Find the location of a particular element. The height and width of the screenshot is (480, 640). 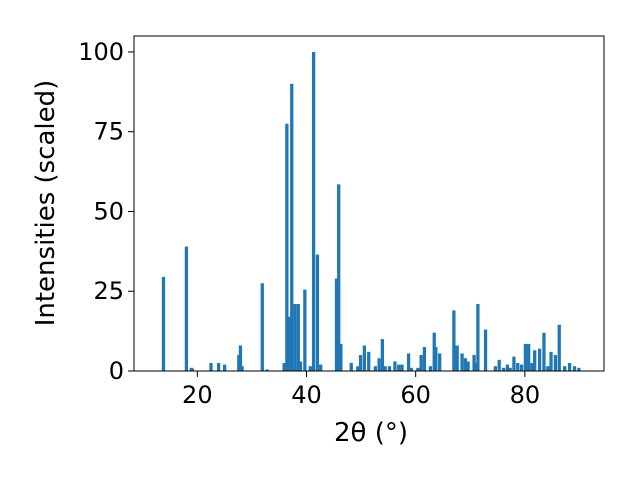

y-axis-label: Intensities (scaled) is located at coordinates (46, 203).